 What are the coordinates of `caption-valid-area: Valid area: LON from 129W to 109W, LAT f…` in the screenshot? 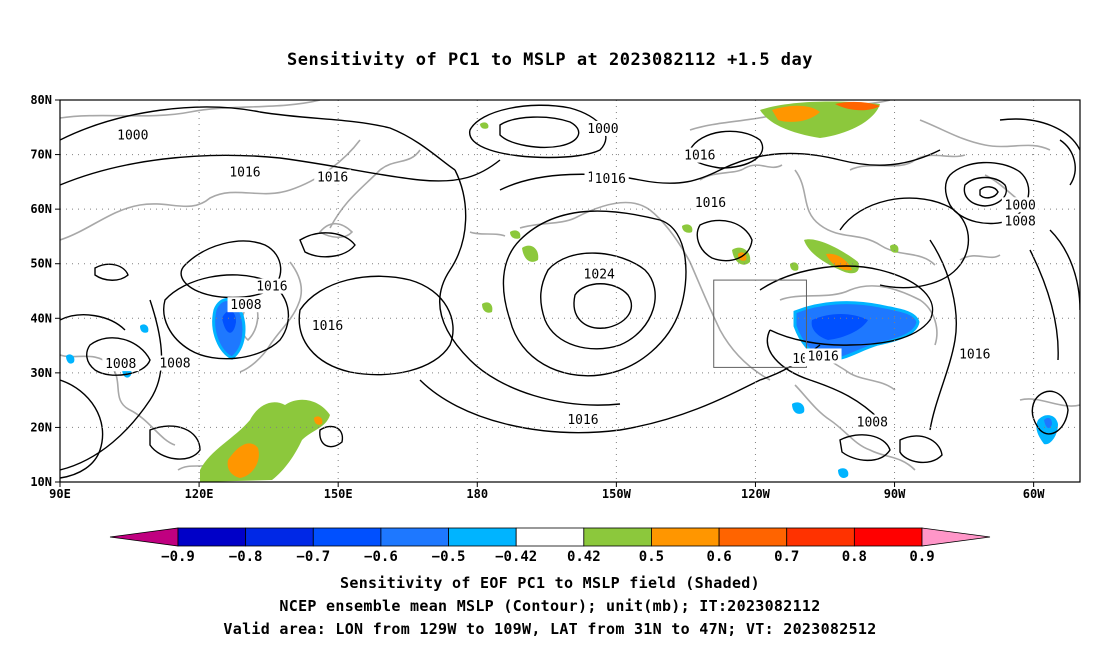 It's located at (550, 629).